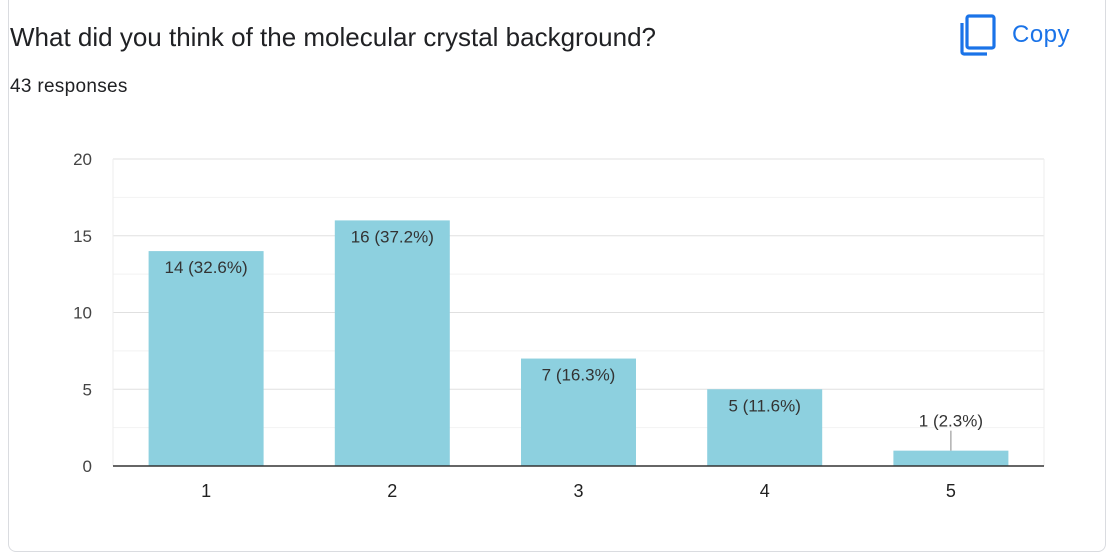  I want to click on x-tick-label: 2, so click(392, 491).